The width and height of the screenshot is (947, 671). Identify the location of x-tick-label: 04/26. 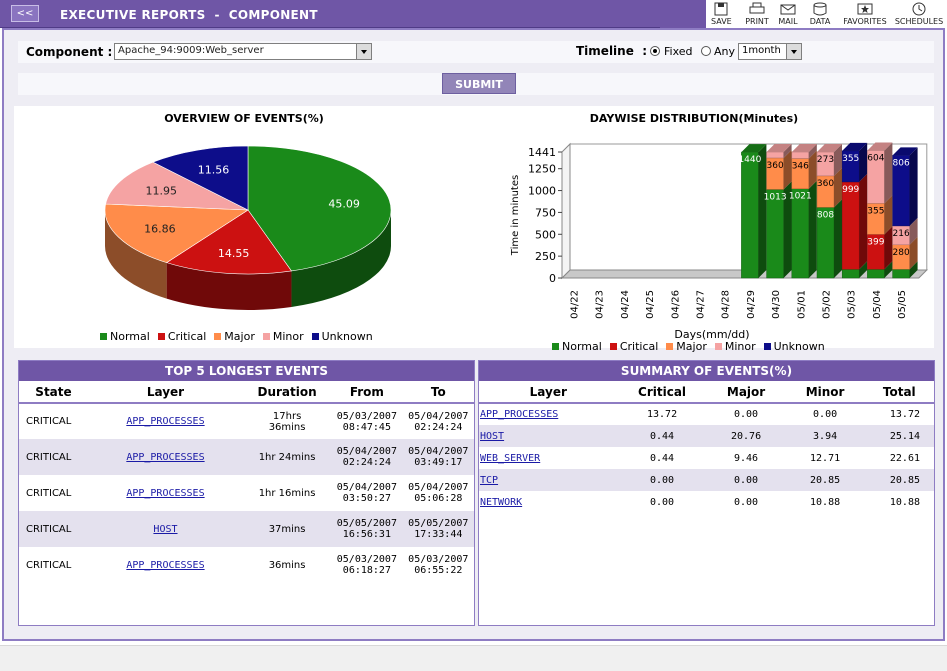
(675, 304).